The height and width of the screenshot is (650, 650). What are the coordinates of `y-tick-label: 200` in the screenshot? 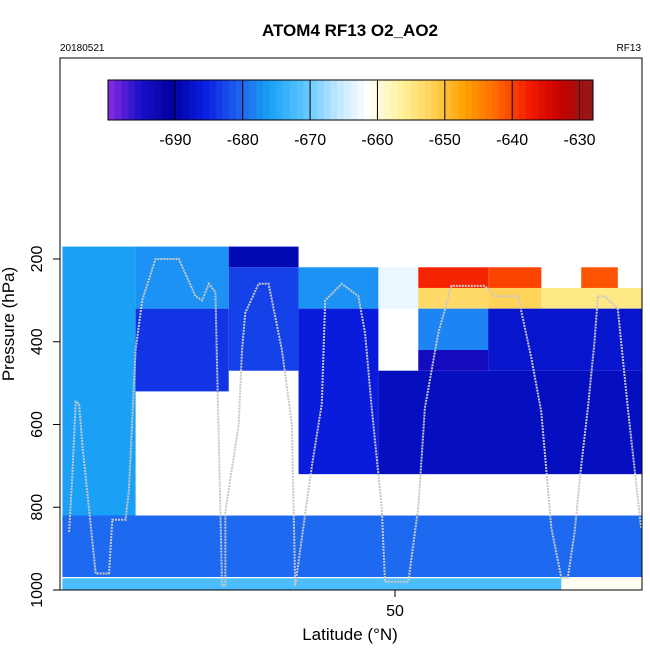 It's located at (37, 259).